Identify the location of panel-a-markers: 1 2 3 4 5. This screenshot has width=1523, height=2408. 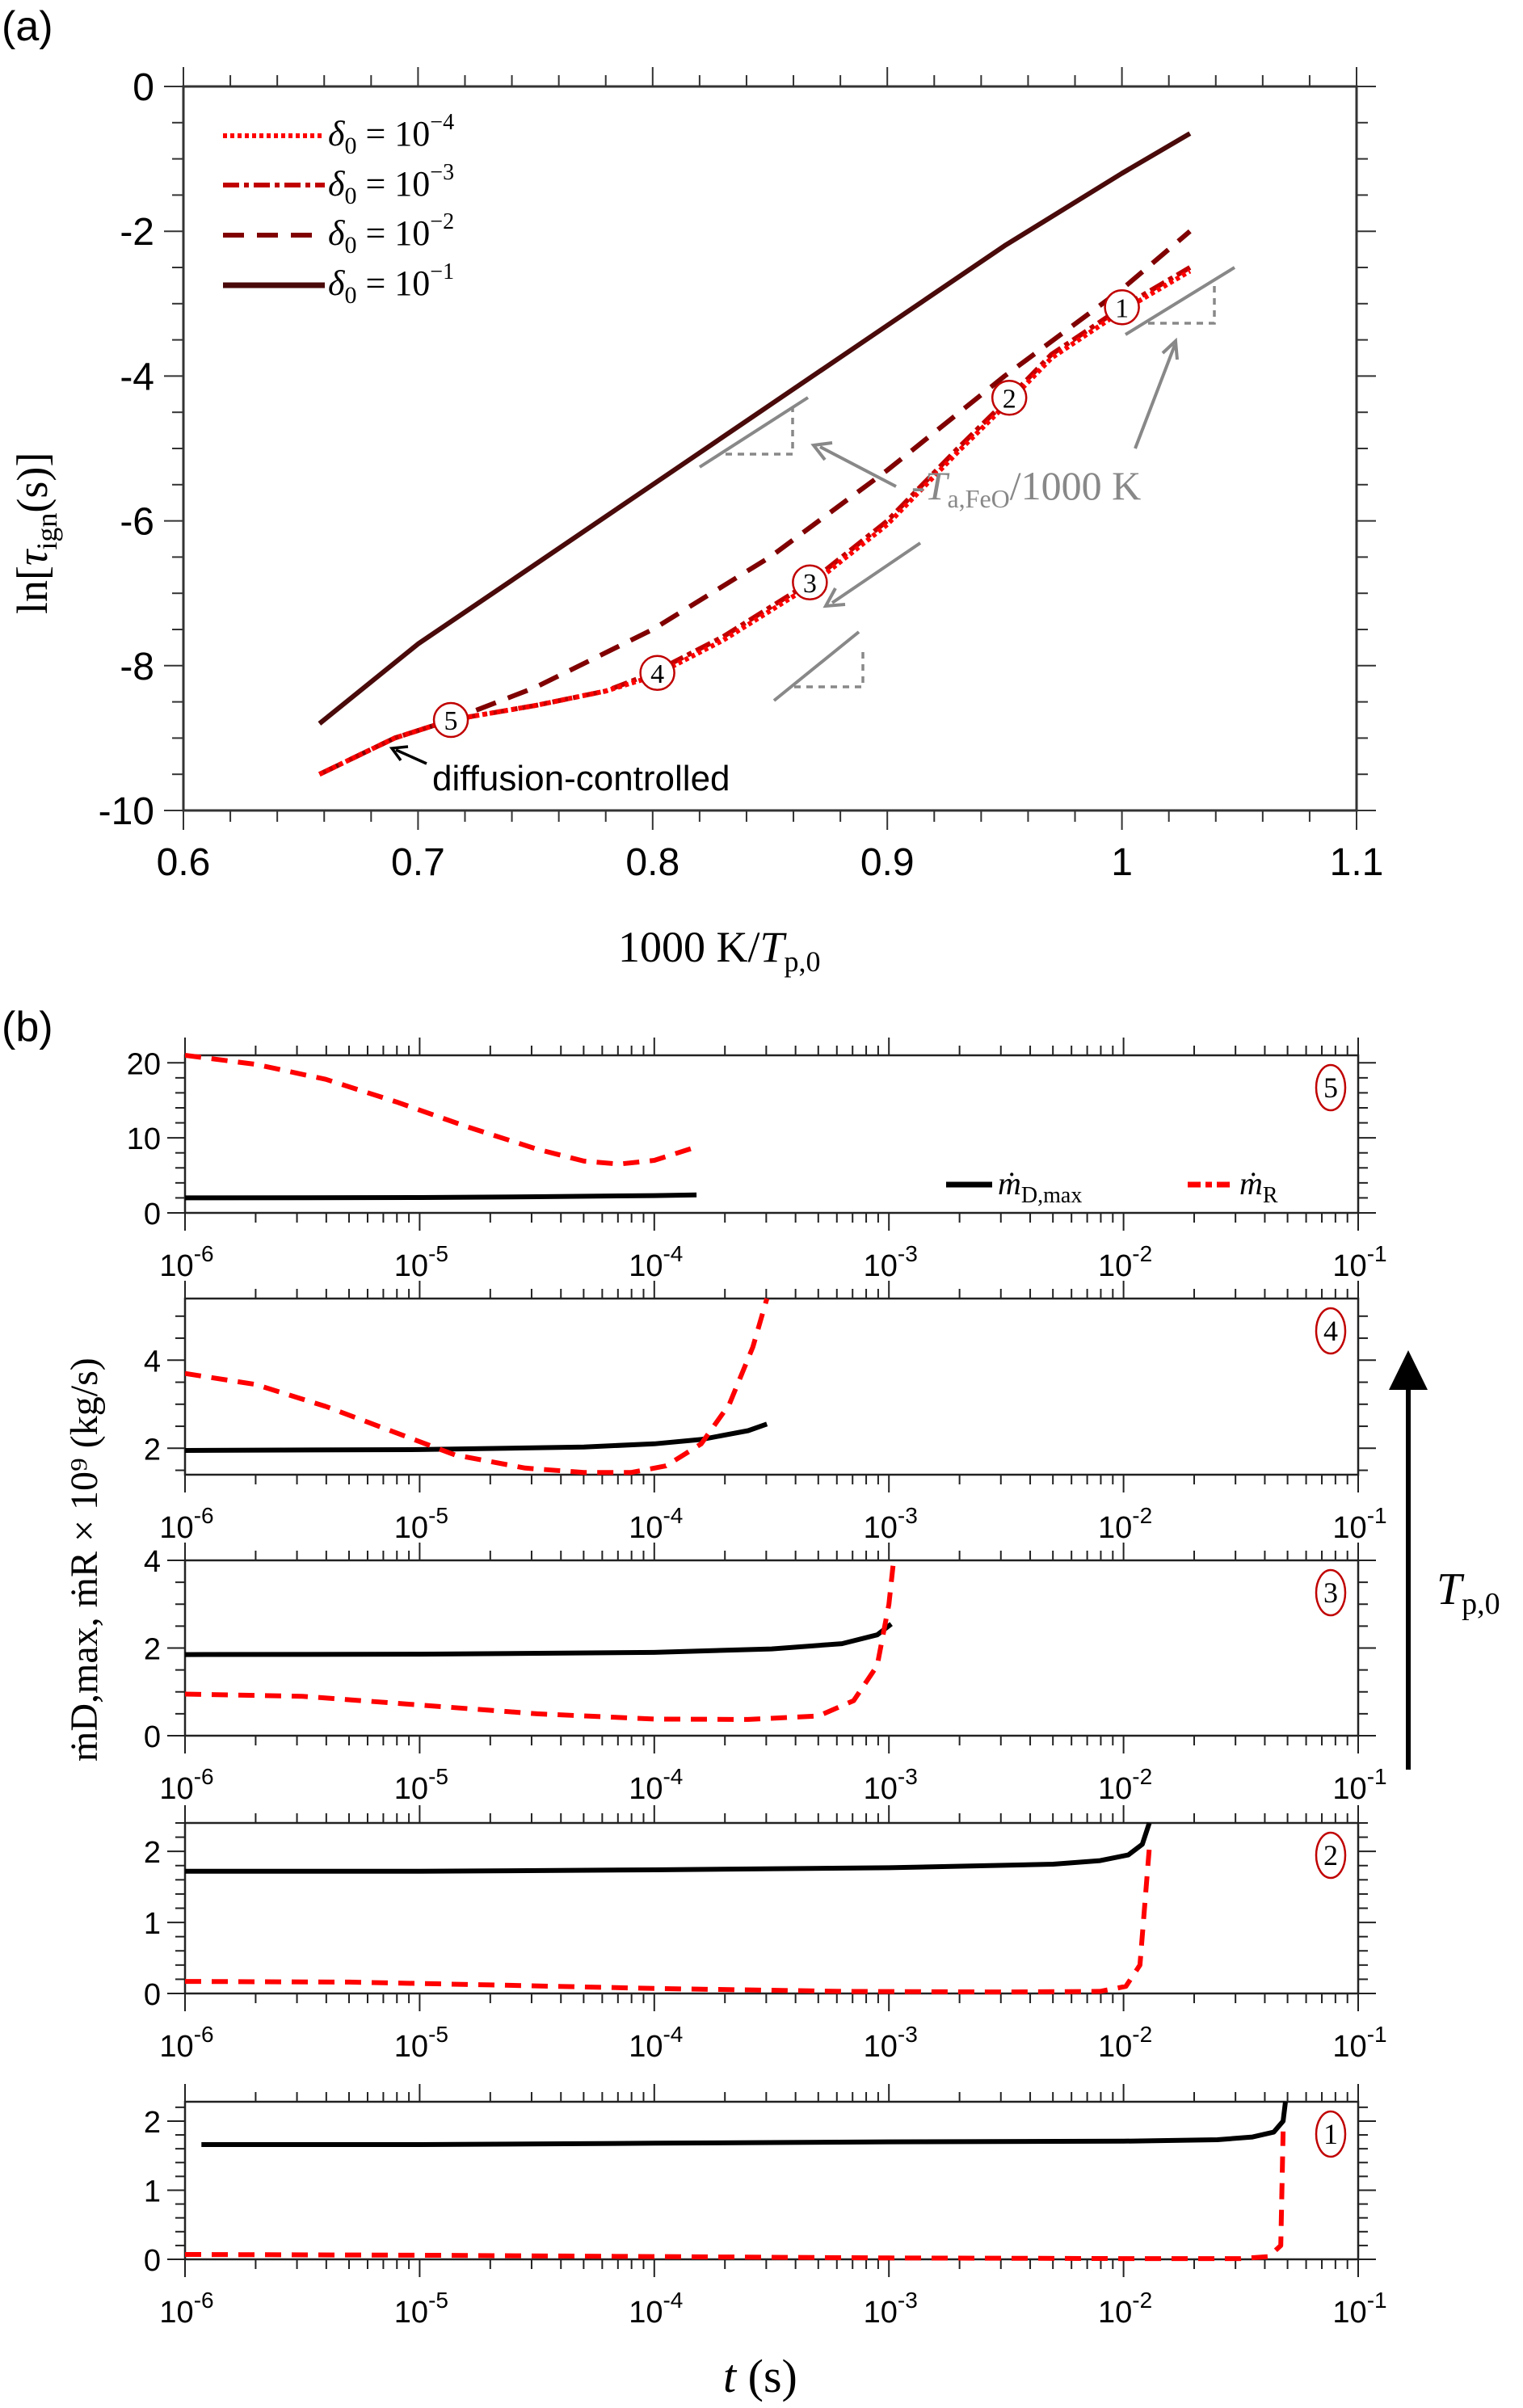
(786, 514).